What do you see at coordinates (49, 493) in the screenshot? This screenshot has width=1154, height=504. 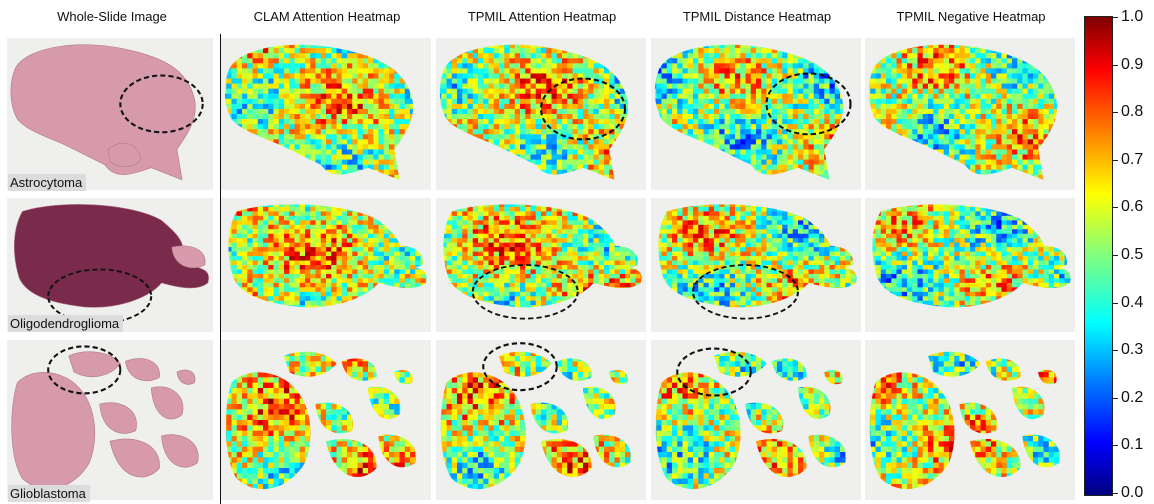 I see `row-label-glioblastoma: Glioblastoma` at bounding box center [49, 493].